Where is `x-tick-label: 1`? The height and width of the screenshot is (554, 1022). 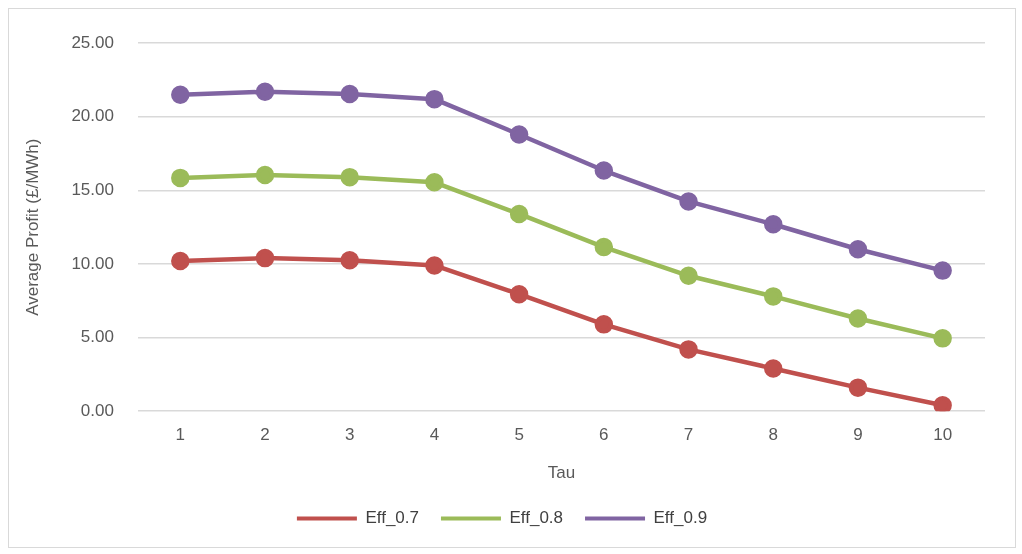 x-tick-label: 1 is located at coordinates (180, 435).